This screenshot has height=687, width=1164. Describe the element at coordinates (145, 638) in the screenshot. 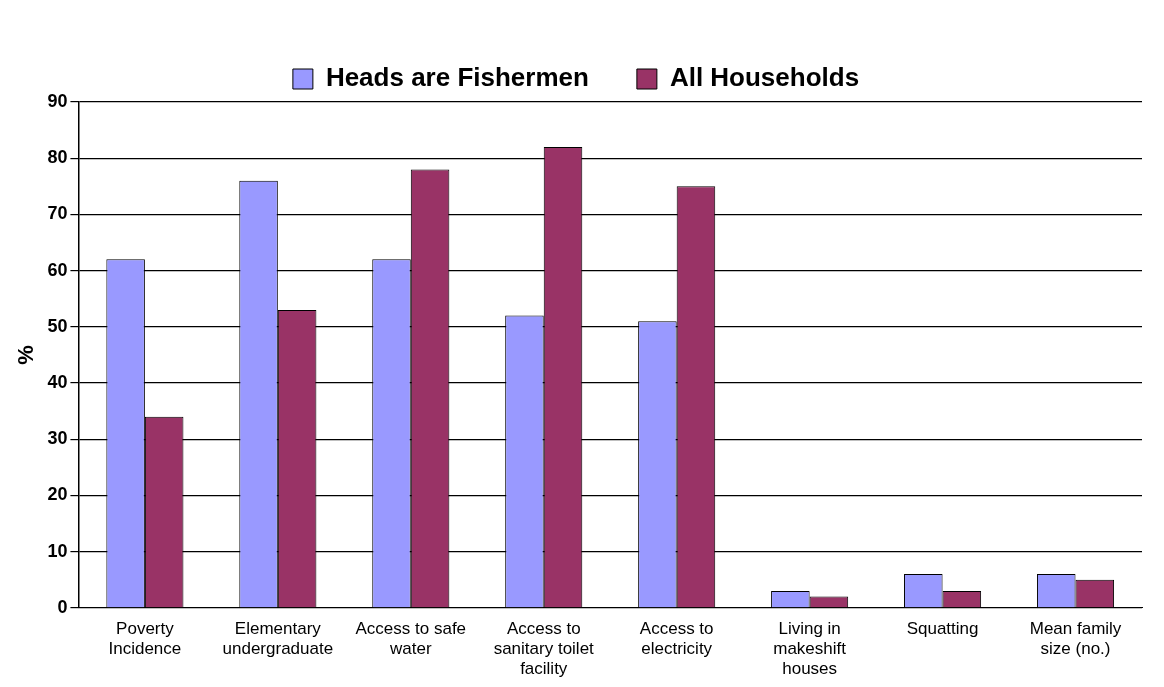

I see `x-tick-label: Poverty Incidence` at that location.